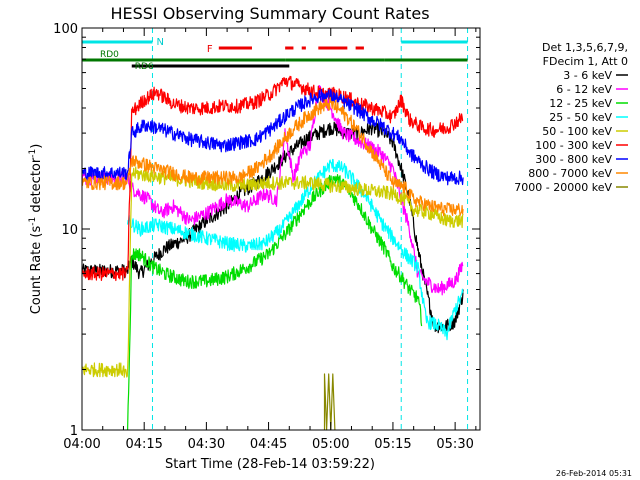 The height and width of the screenshot is (480, 640). What do you see at coordinates (36, 229) in the screenshot?
I see `y-axis-label: Count Rate (s-1 detector-1)` at bounding box center [36, 229].